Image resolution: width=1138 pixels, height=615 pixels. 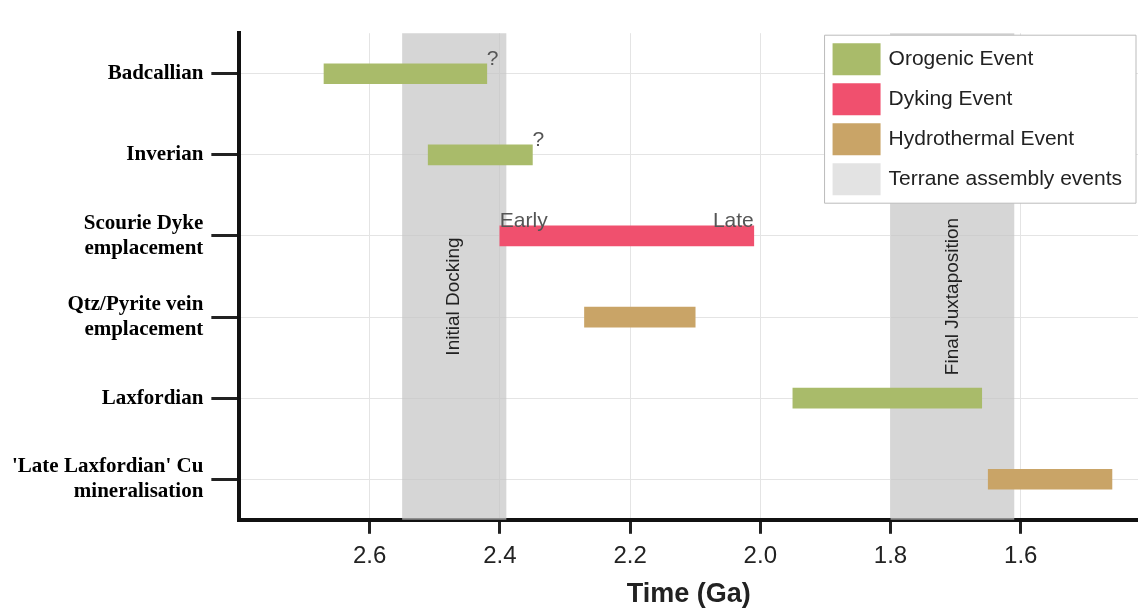 I want to click on x-tick-label: 1.8, so click(x=890, y=554).